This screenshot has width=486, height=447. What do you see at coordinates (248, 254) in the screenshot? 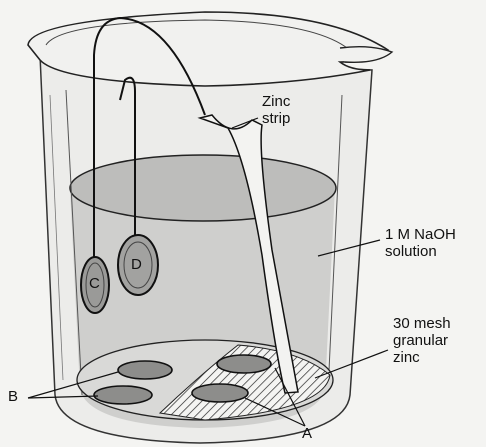
I see `zinc-strip` at bounding box center [248, 254].